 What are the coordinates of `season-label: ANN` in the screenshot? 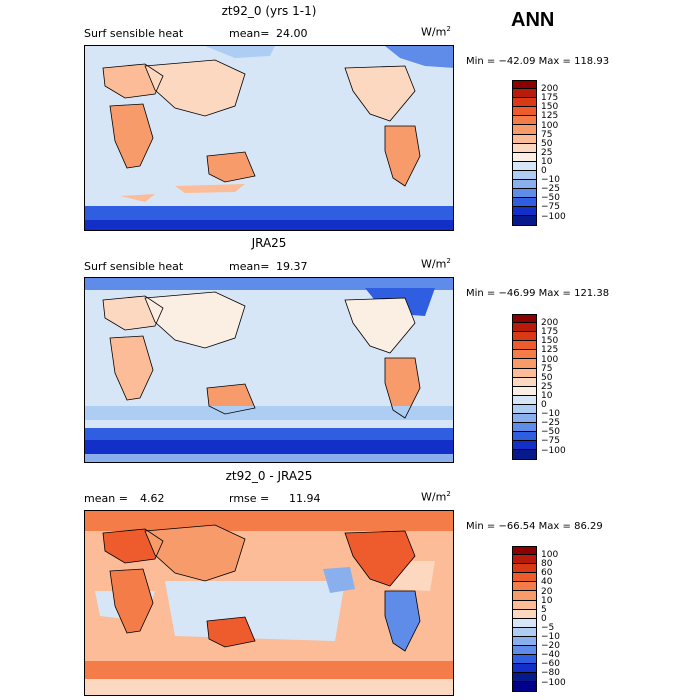 It's located at (533, 20).